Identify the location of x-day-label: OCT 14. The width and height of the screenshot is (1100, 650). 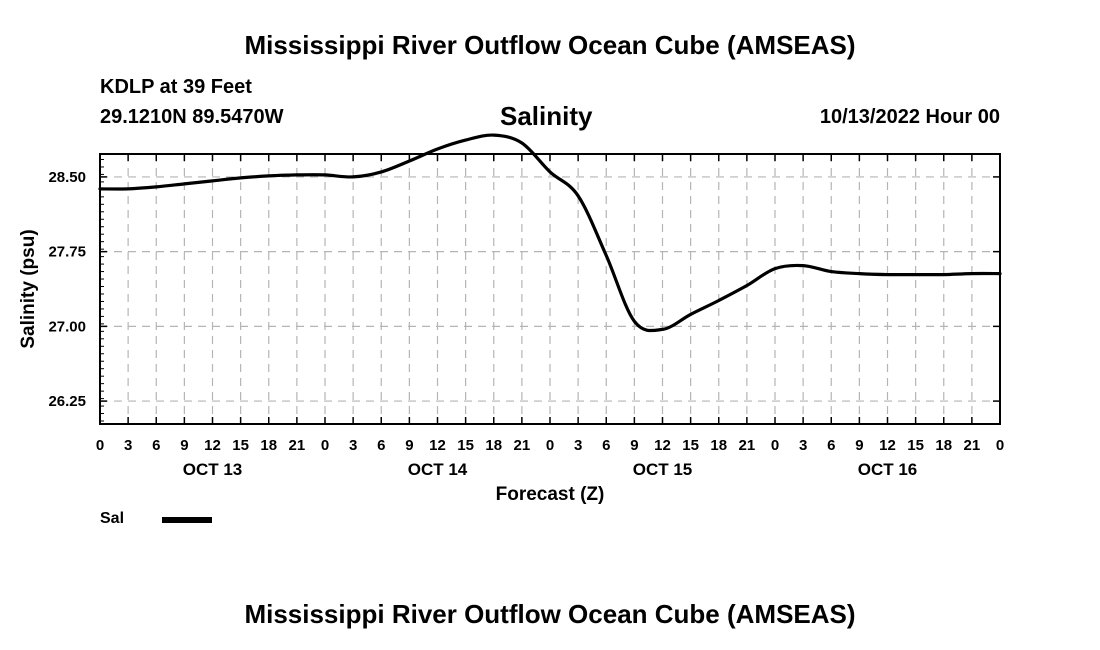
(438, 469).